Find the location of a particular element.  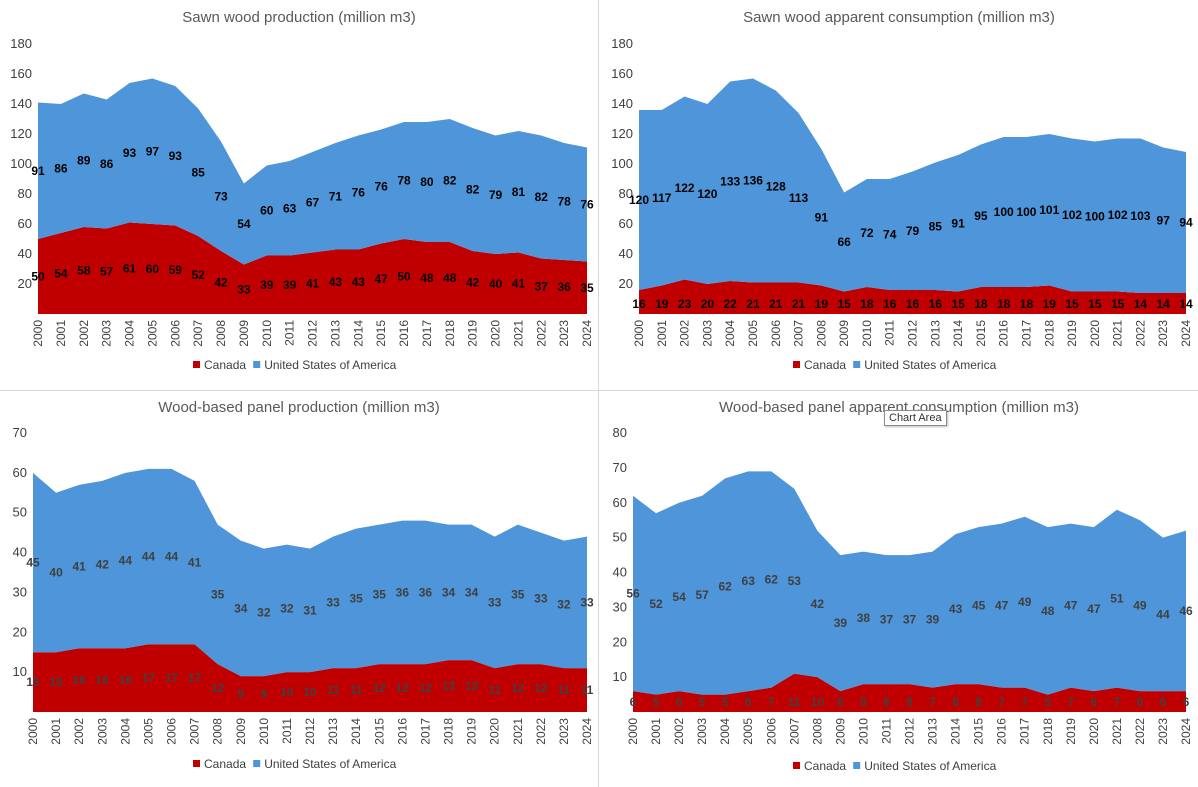

x-tick-label: 2024 is located at coordinates (587, 731).